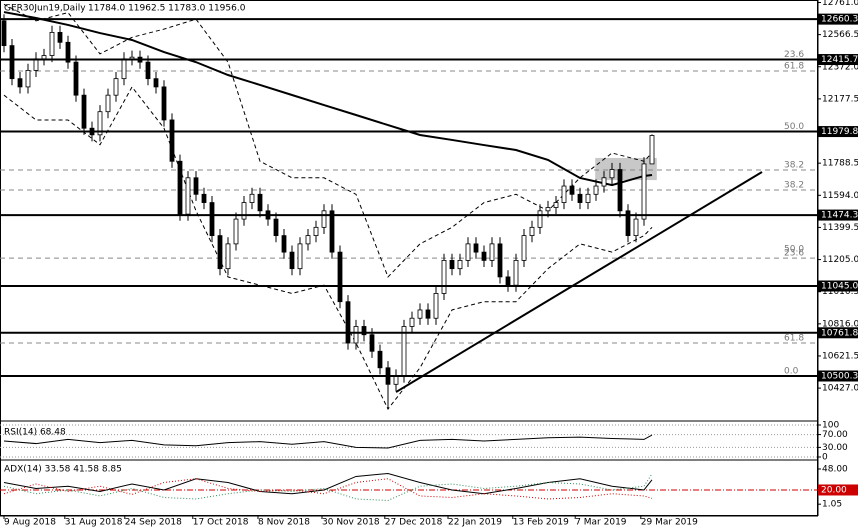 This screenshot has height=528, width=858. What do you see at coordinates (840, 389) in the screenshot?
I see `y-tick-label: 10427.0` at bounding box center [840, 389].